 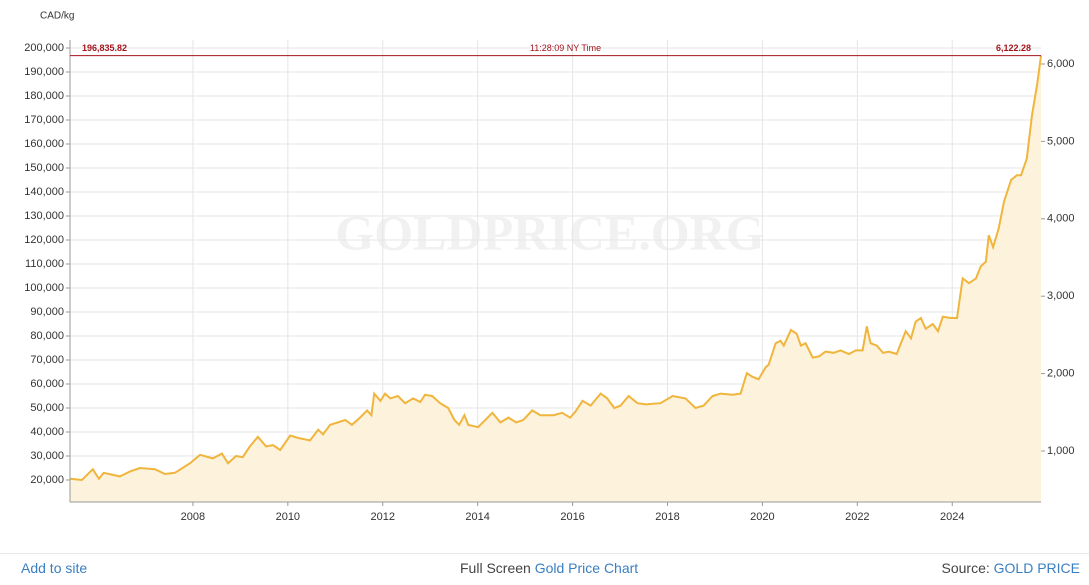 What do you see at coordinates (586, 568) in the screenshot?
I see `chart-link: Gold Price Chart` at bounding box center [586, 568].